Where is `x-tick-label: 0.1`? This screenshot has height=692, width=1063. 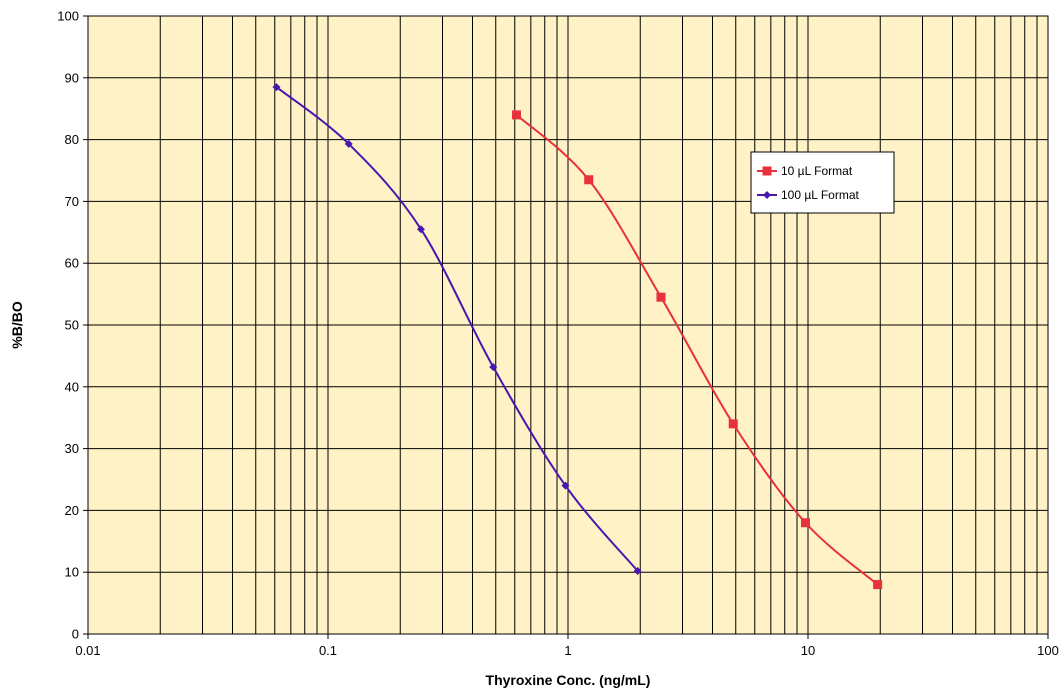 x-tick-label: 0.1 is located at coordinates (328, 650).